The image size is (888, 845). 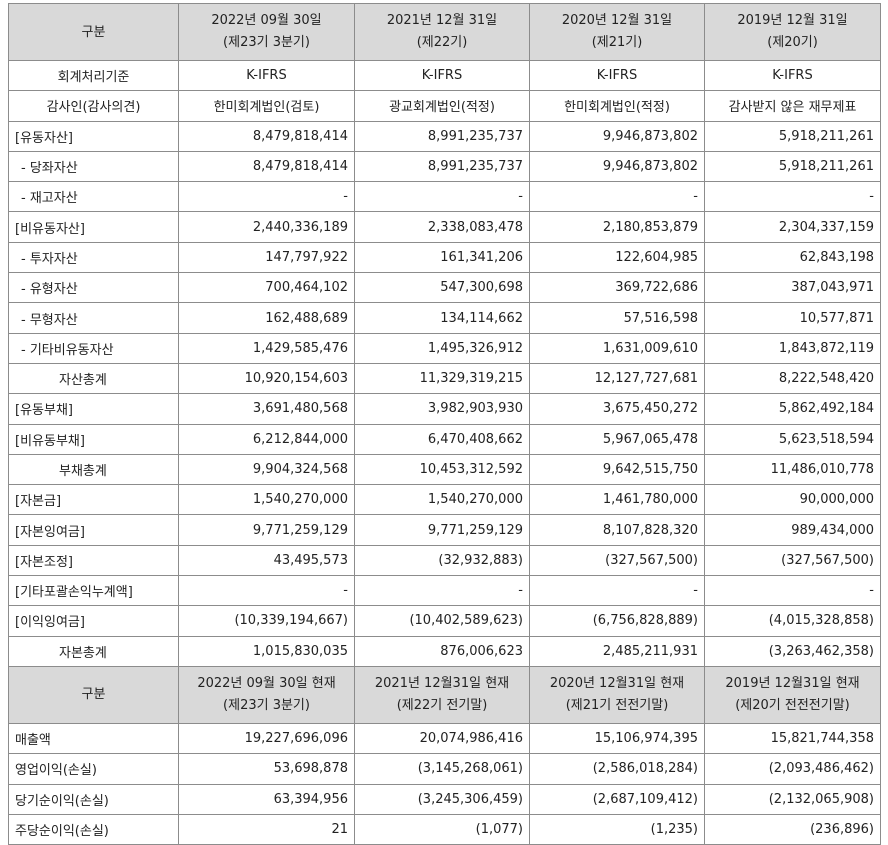 I want to click on row-label: - 투자자산, so click(x=93, y=257).